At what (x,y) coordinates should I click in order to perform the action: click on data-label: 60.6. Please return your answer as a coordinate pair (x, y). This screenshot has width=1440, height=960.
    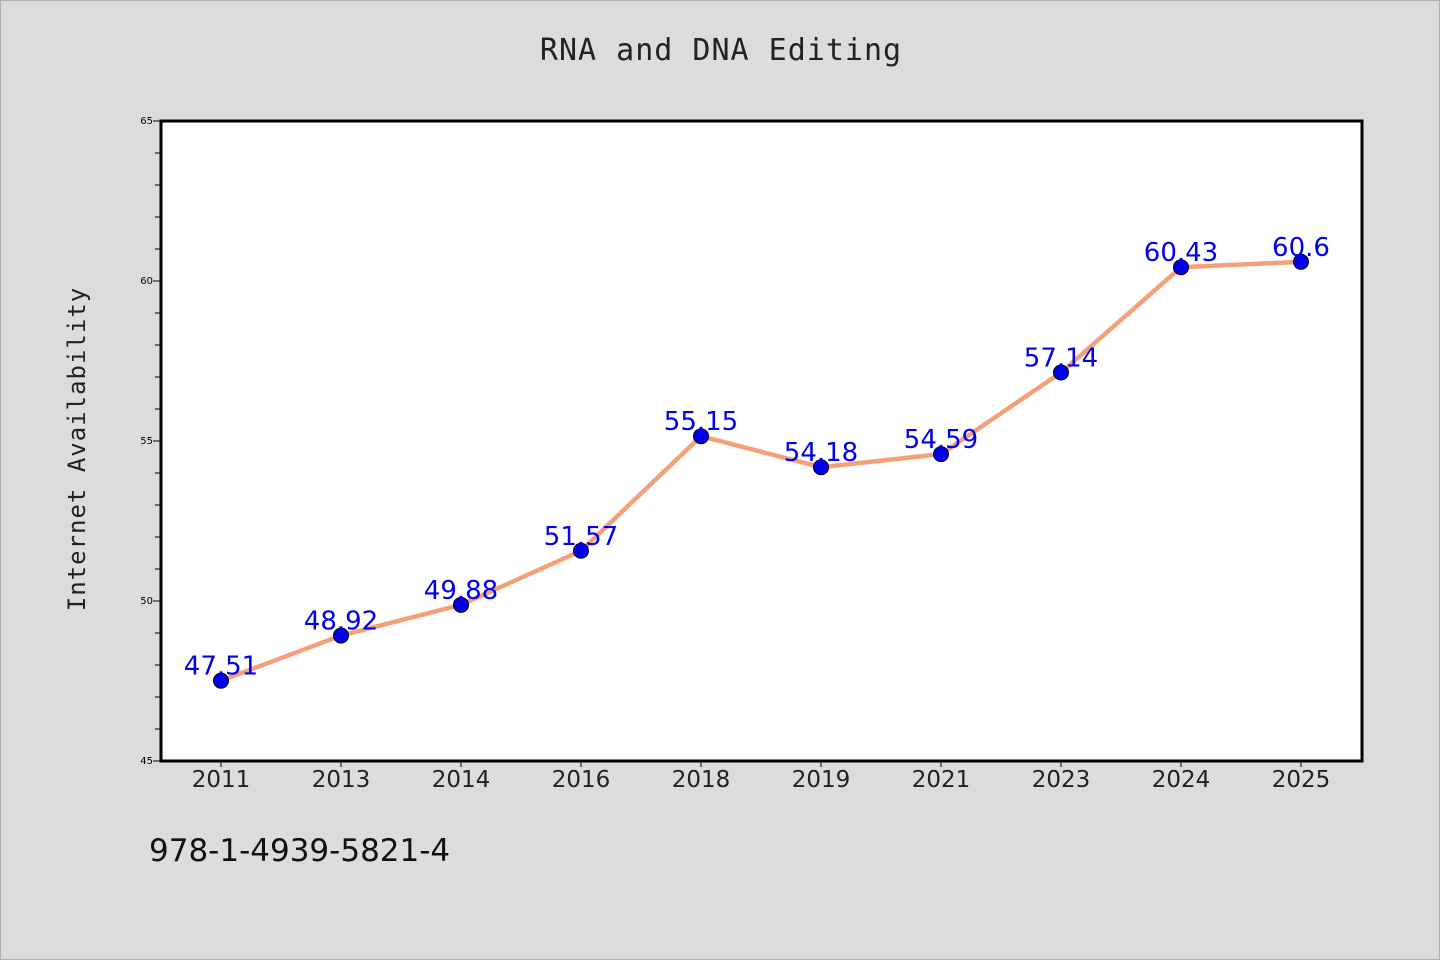
    Looking at the image, I should click on (1301, 248).